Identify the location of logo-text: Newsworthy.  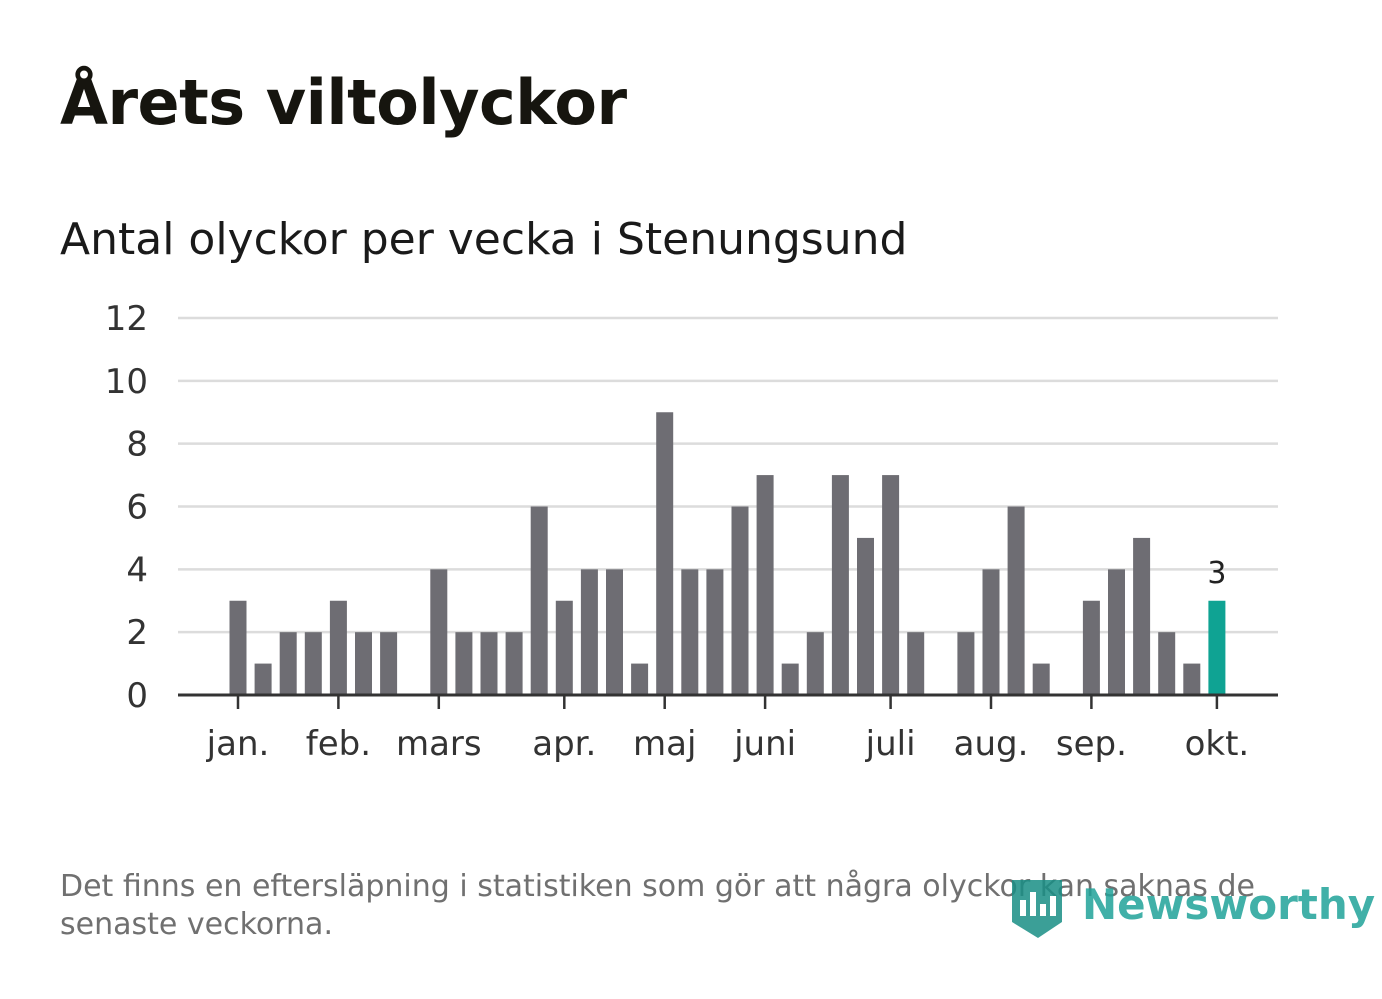
(1229, 904).